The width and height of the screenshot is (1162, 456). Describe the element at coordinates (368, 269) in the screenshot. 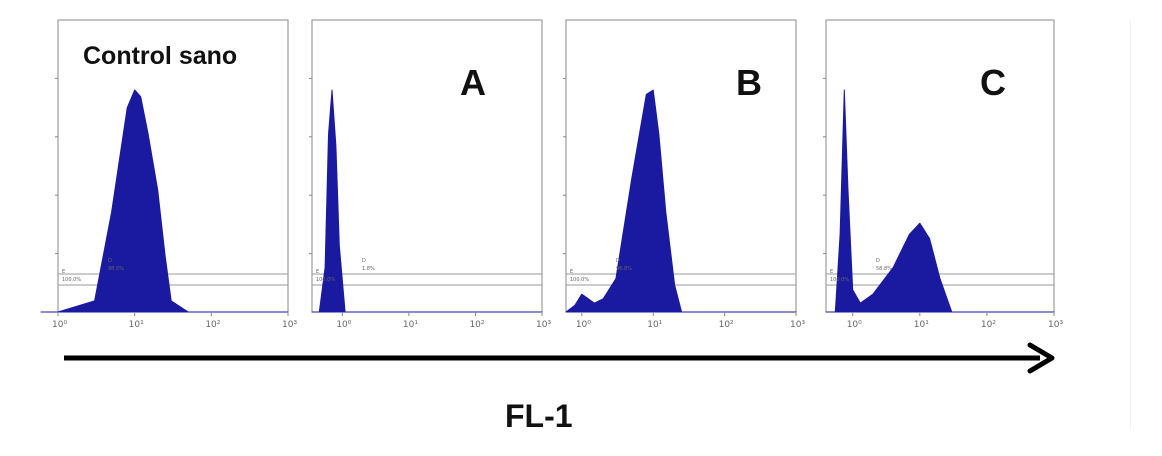

I see `gate-label: 1.8%` at that location.